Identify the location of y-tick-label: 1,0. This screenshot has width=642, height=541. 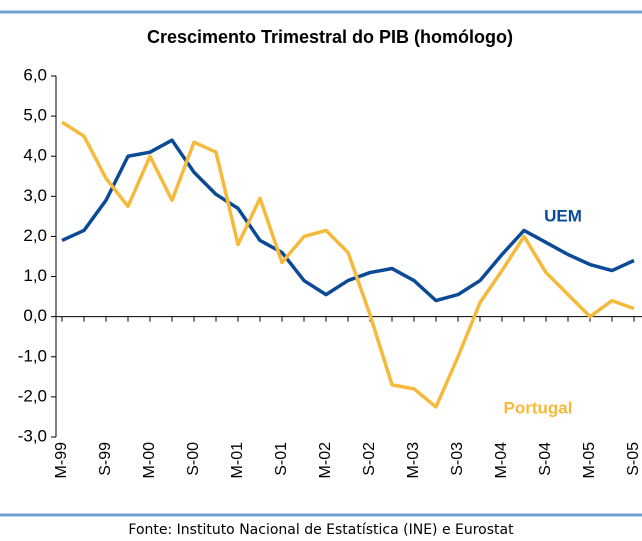
(35, 275).